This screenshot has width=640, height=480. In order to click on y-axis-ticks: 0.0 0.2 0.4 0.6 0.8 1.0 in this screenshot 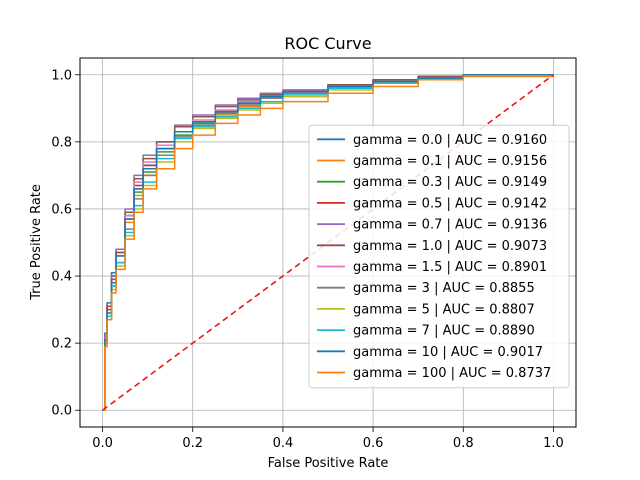, I will do `click(65, 243)`.